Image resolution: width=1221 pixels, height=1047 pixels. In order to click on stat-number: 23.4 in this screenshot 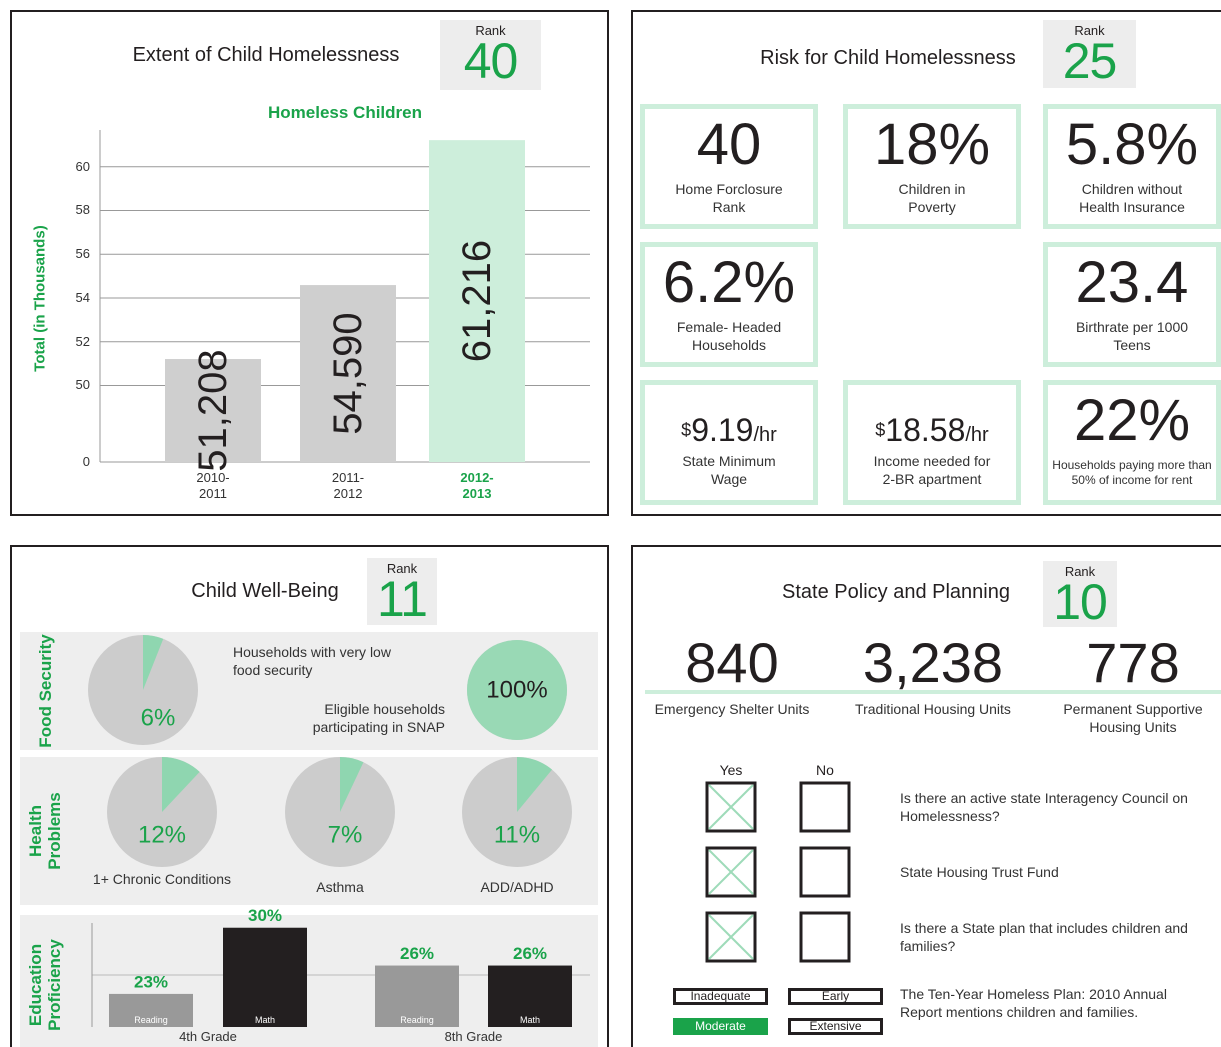, I will do `click(1132, 282)`.